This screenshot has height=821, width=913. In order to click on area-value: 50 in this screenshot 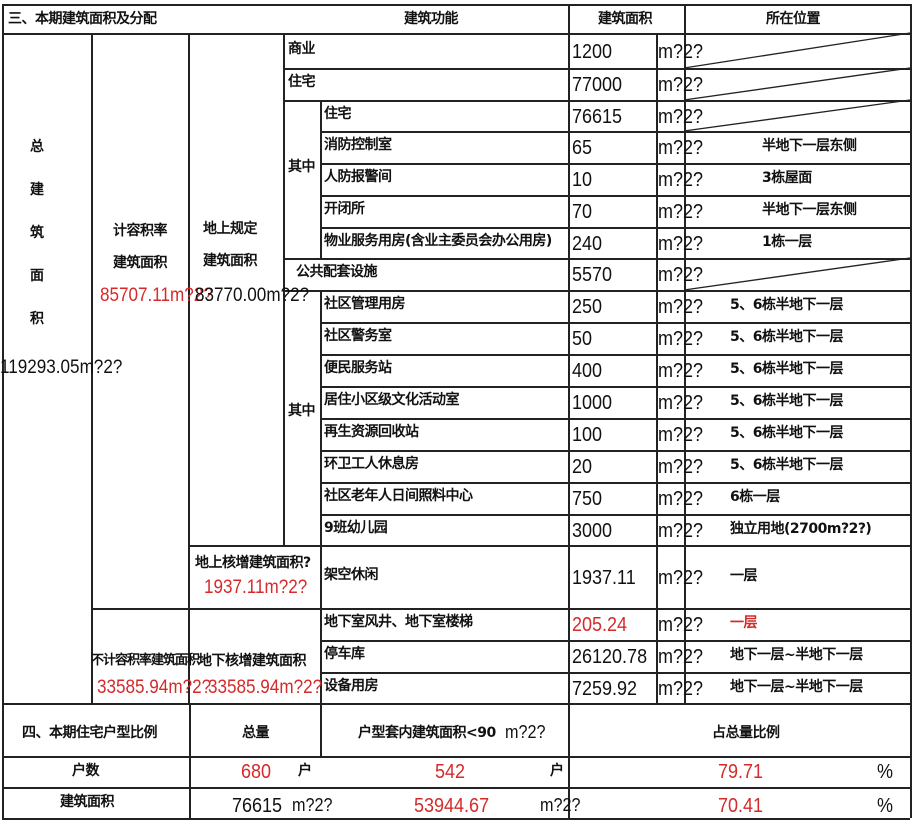, I will do `click(582, 339)`.